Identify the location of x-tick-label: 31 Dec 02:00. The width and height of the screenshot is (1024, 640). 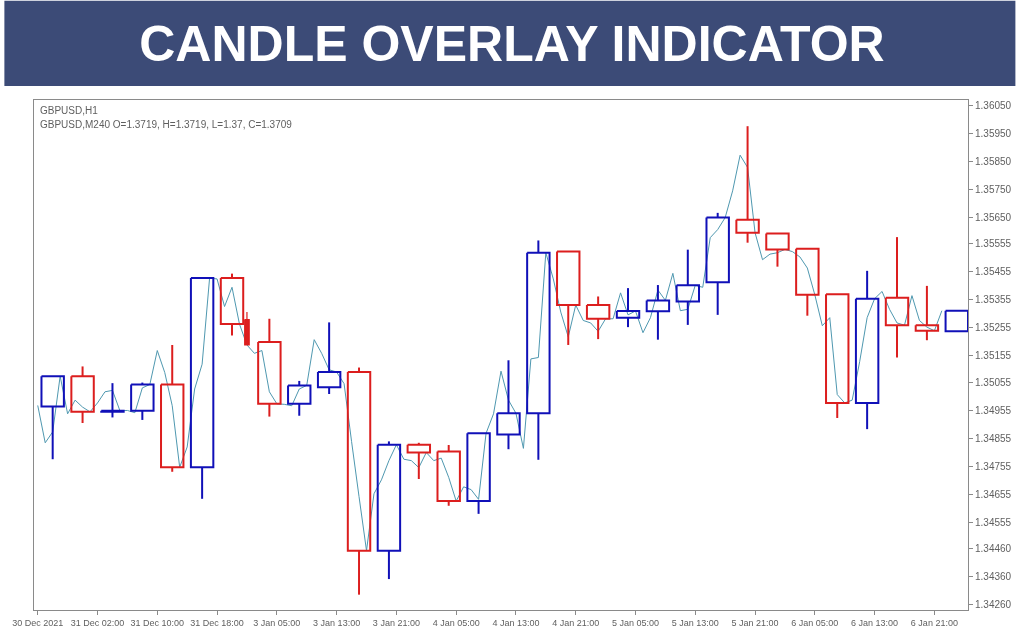
(97, 622).